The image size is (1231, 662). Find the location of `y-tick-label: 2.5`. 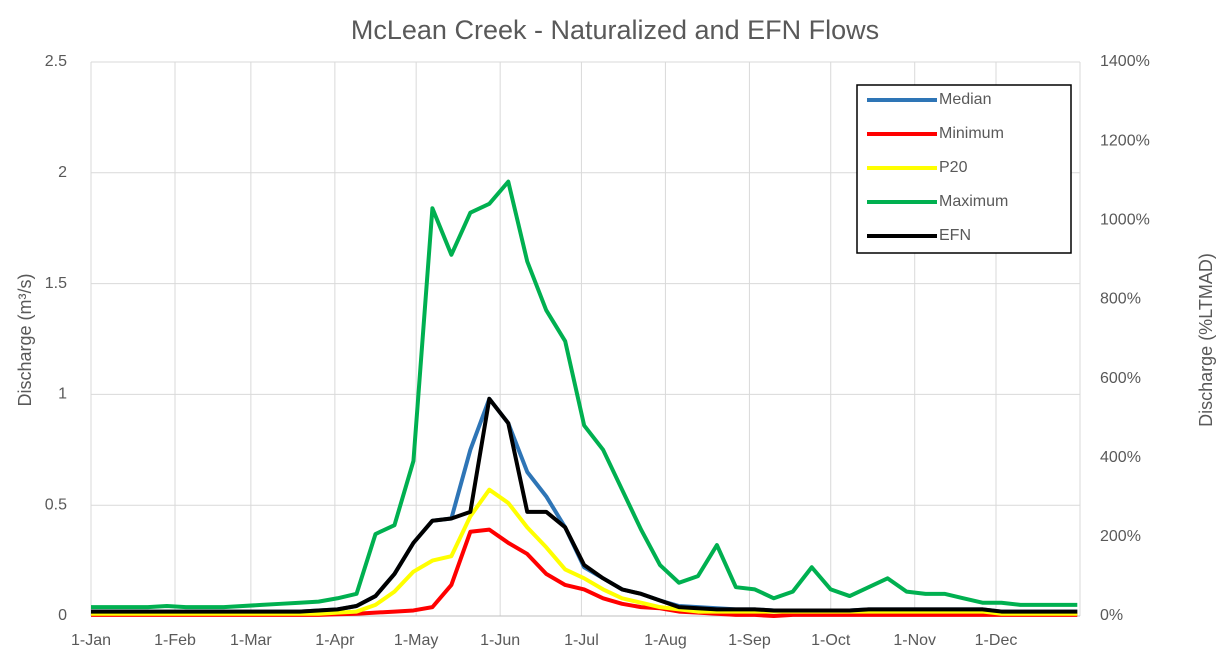

y-tick-label: 2.5 is located at coordinates (56, 61).